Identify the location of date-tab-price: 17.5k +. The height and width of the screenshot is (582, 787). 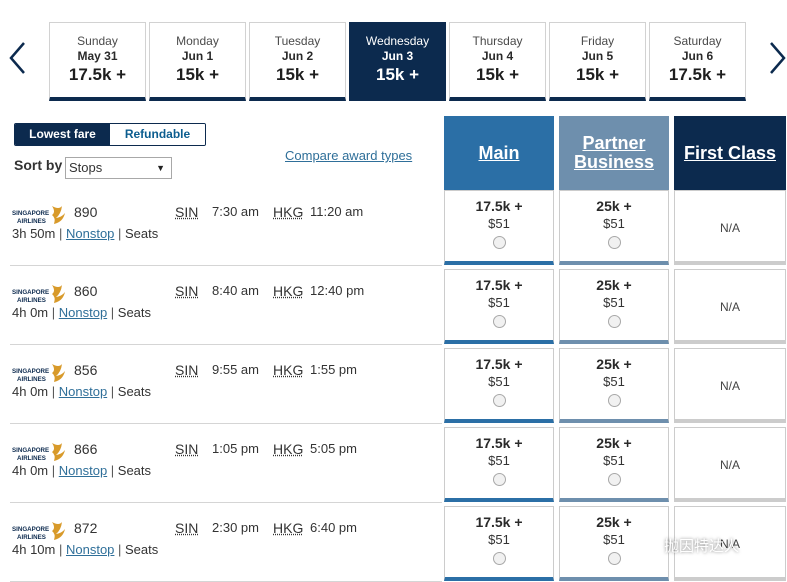
(697, 74).